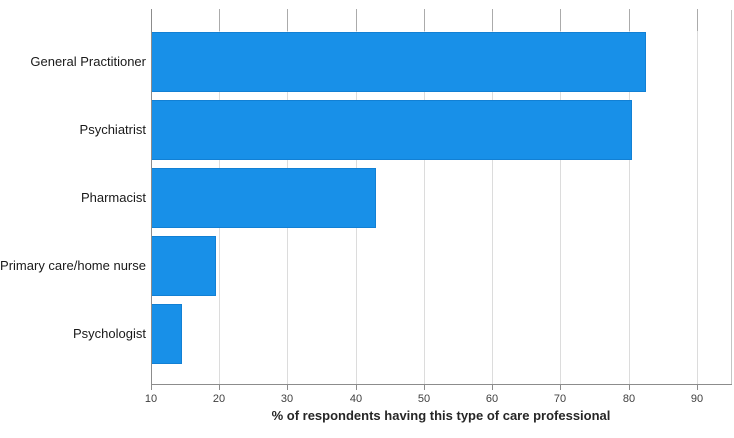 The height and width of the screenshot is (438, 734). Describe the element at coordinates (219, 399) in the screenshot. I see `x-axis-tick-label: 20` at that location.